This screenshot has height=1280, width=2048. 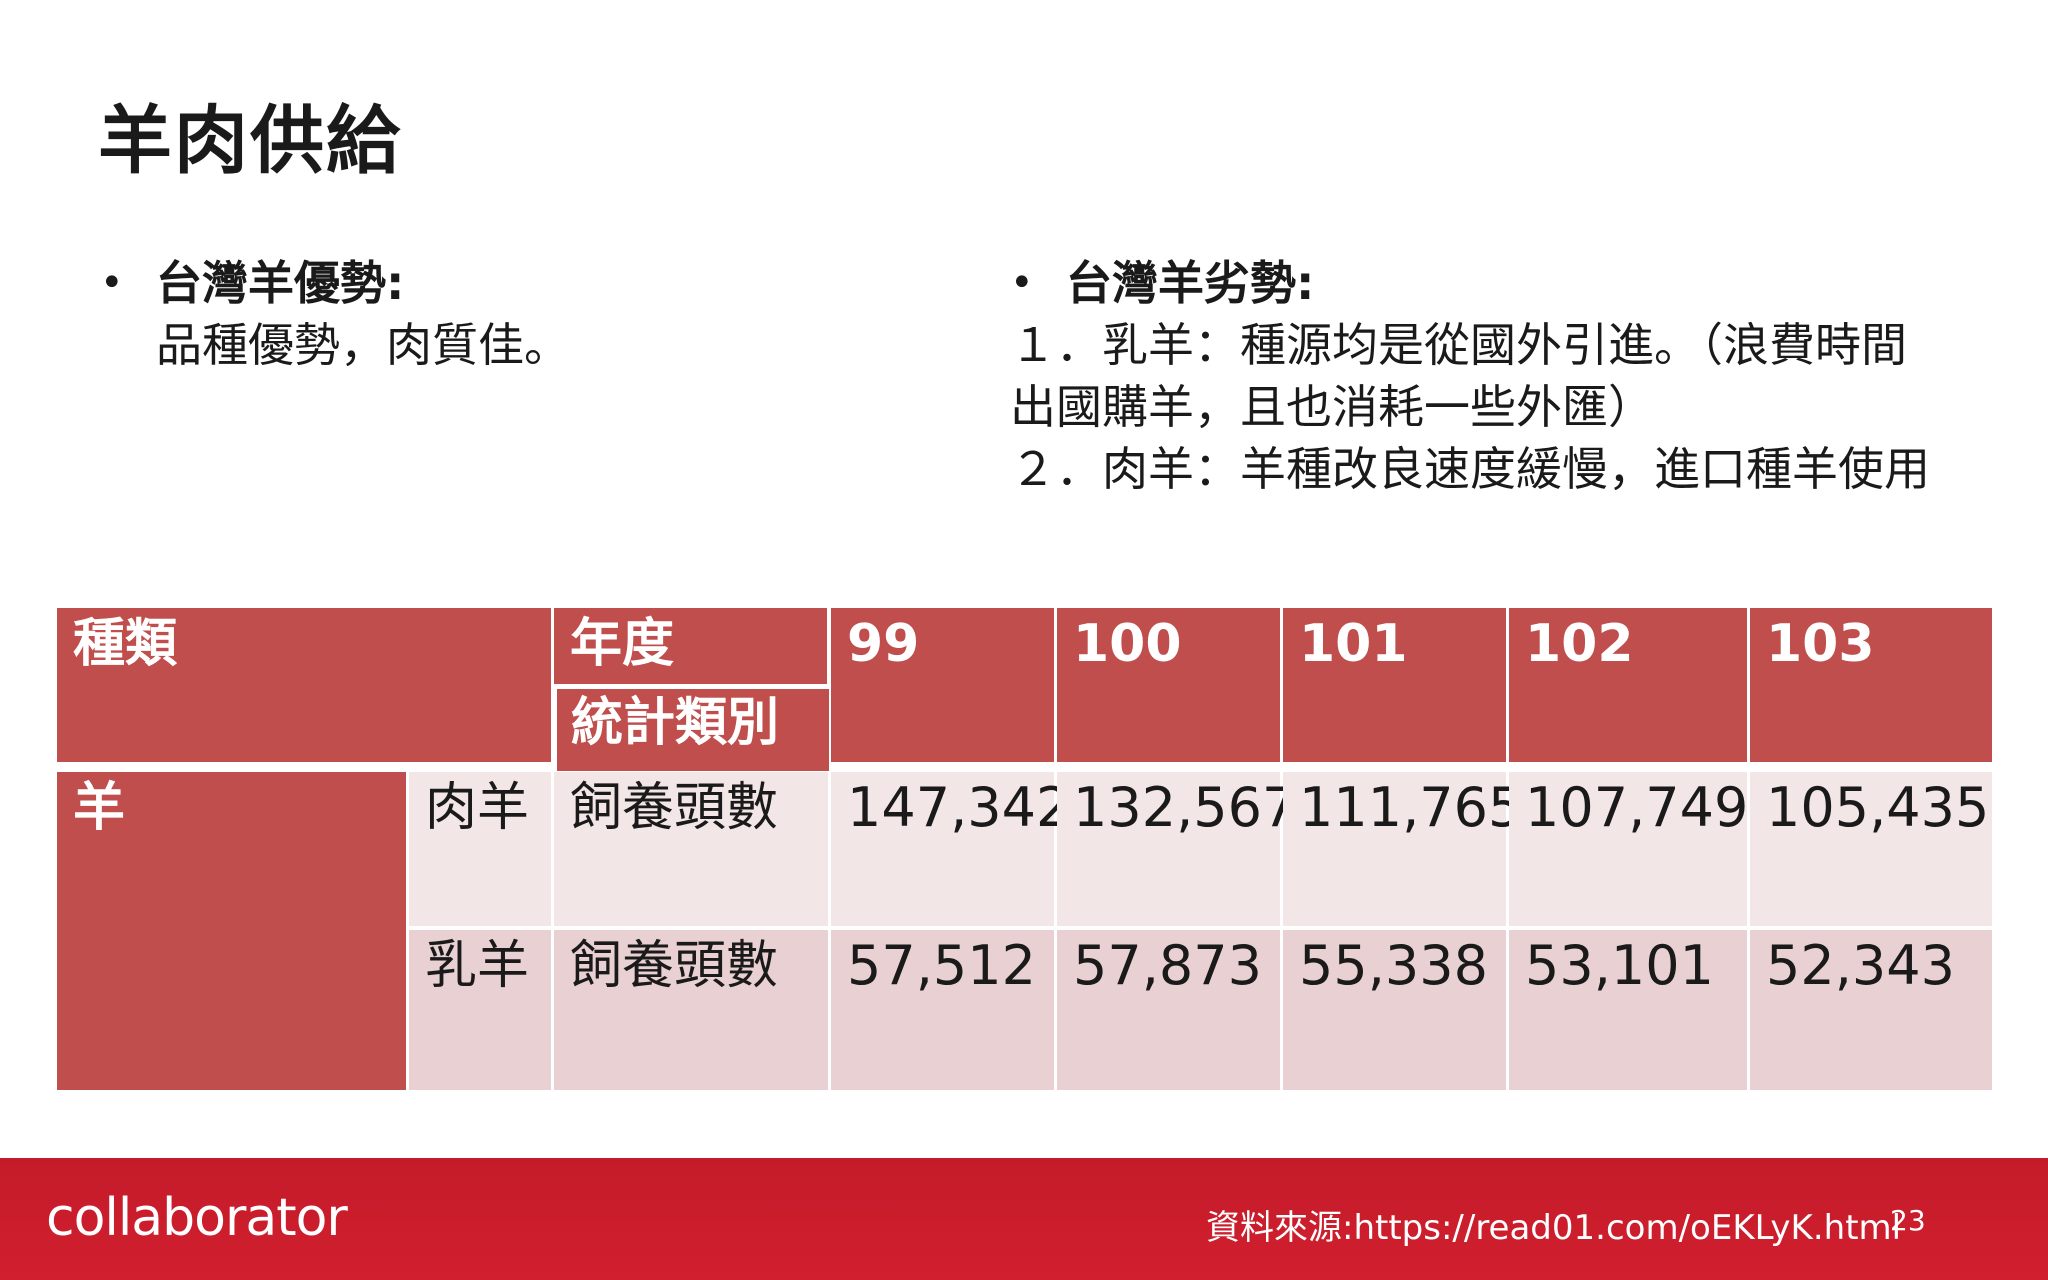 I want to click on row-subtype: 乳羊, so click(x=480, y=1010).